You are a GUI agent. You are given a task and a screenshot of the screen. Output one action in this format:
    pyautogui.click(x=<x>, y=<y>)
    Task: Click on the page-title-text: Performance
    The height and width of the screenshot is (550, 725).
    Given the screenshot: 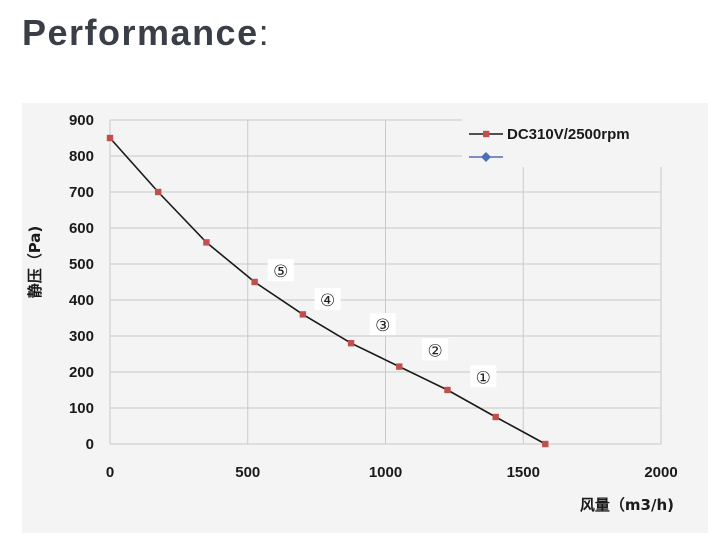 What is the action you would take?
    pyautogui.click(x=140, y=32)
    